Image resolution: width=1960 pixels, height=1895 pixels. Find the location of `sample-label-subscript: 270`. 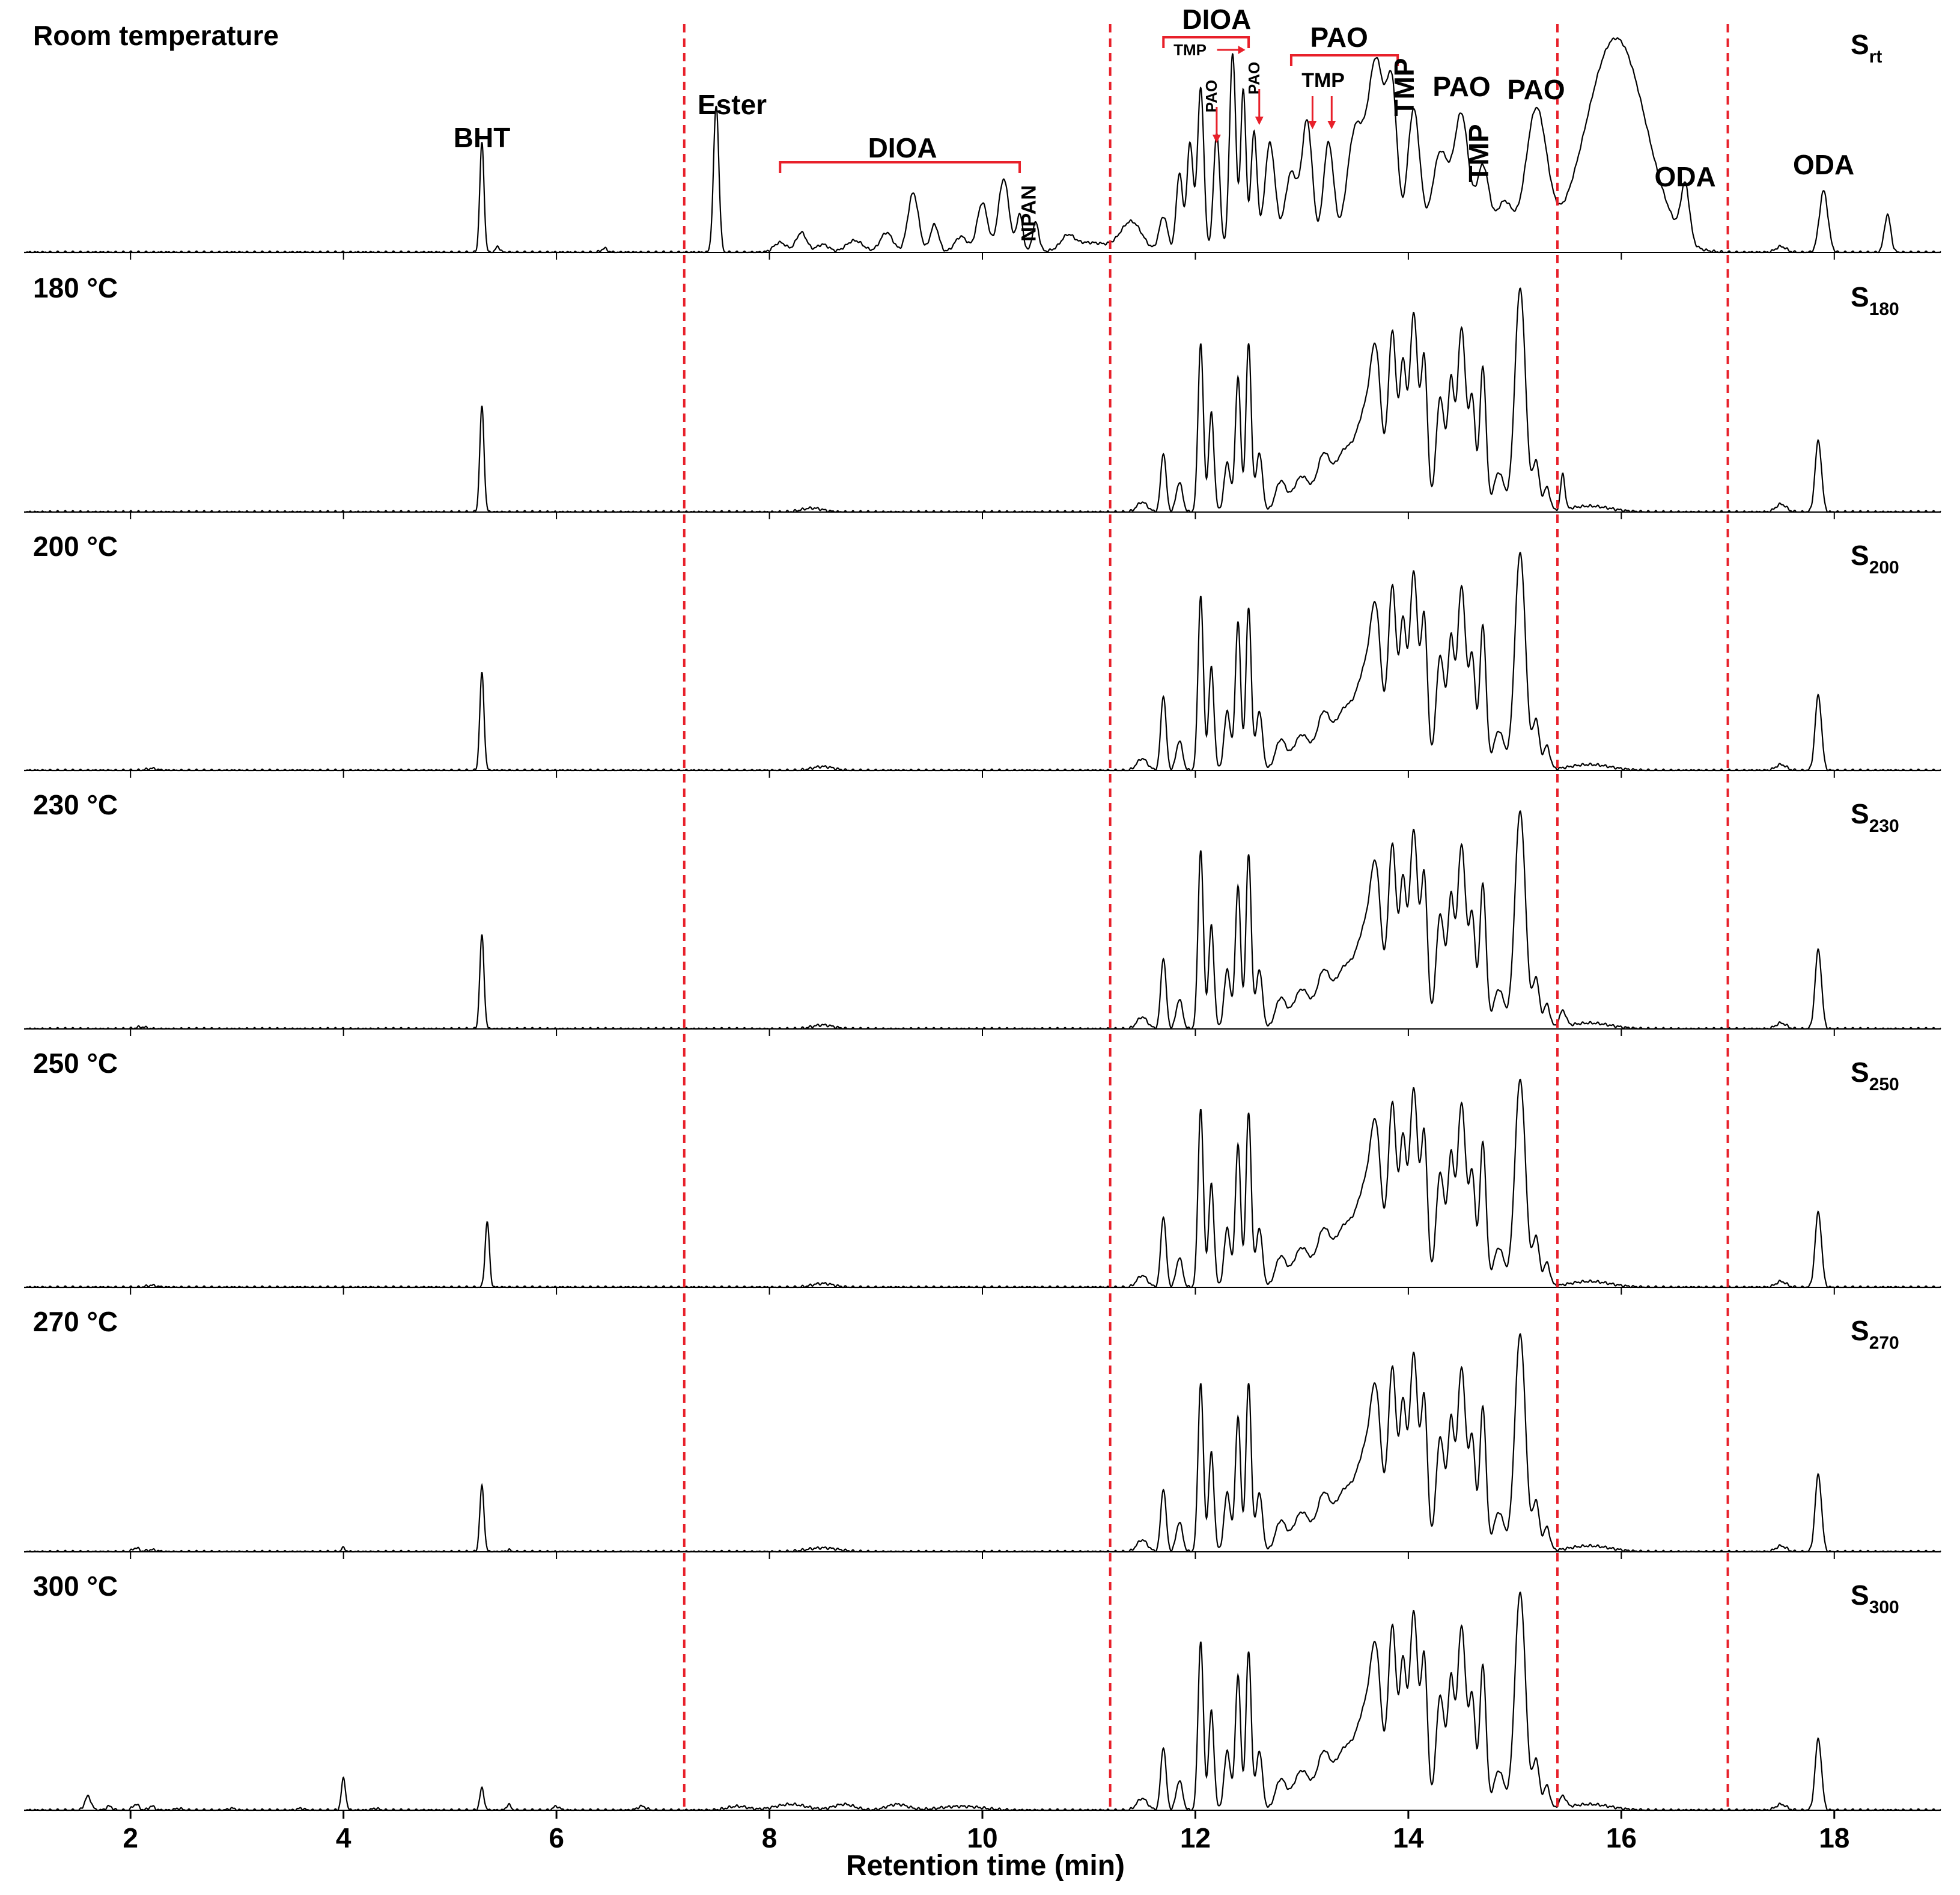

sample-label-subscript: 270 is located at coordinates (1884, 1343).